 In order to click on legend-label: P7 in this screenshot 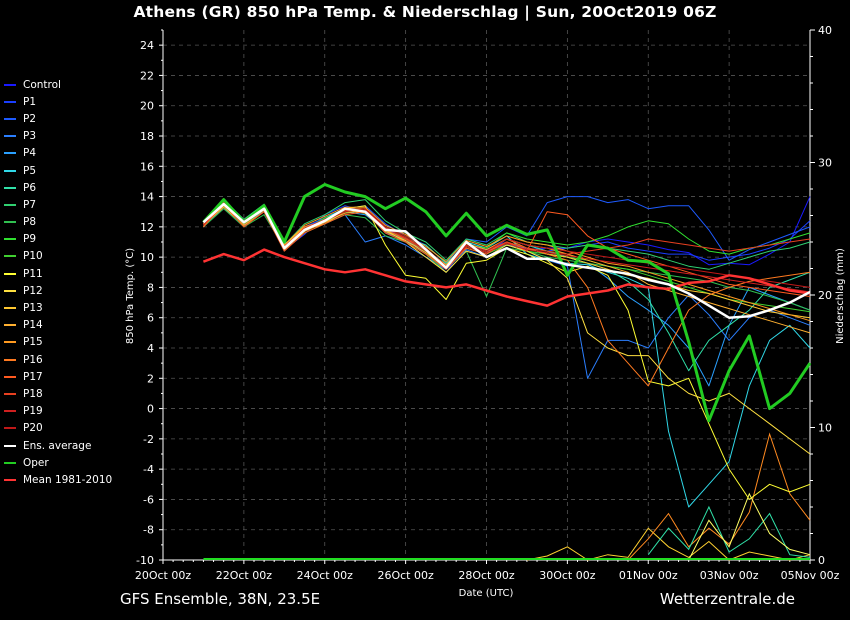, I will do `click(30, 204)`.